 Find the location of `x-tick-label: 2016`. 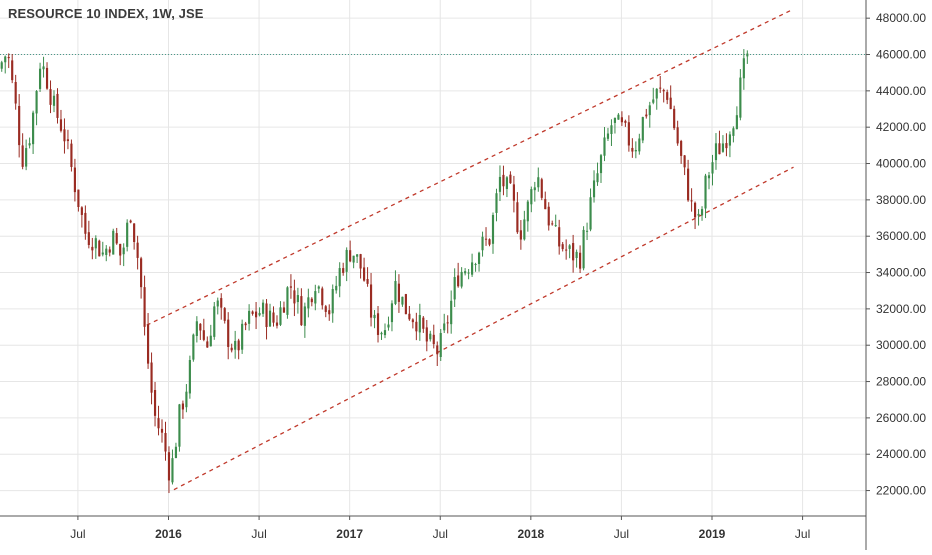

x-tick-label: 2016 is located at coordinates (168, 534).